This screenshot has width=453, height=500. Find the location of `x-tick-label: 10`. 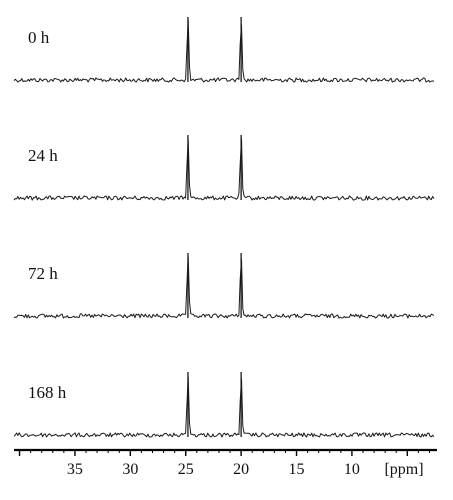

x-tick-label: 10 is located at coordinates (352, 469).